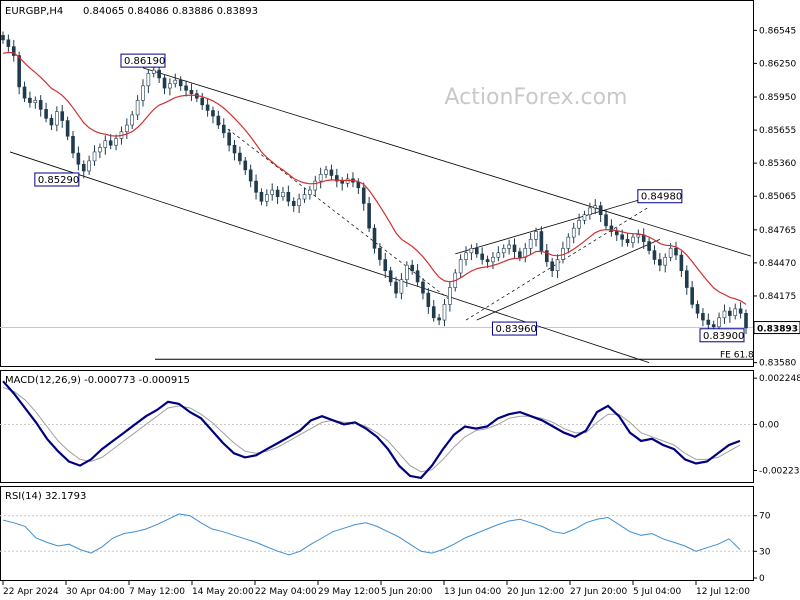  I want to click on rsi-panel, so click(377, 533).